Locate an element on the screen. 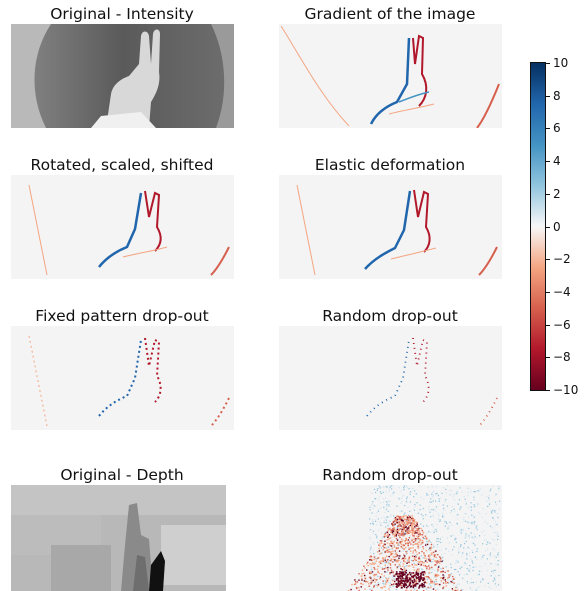 Image resolution: width=585 pixels, height=591 pixels. image-fixed-dropout is located at coordinates (122, 378).